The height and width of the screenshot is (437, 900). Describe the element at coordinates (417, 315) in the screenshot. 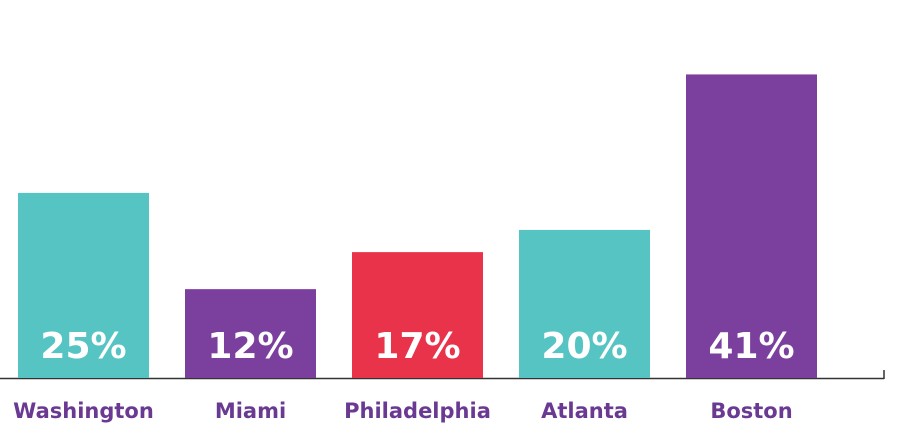

I see `bar-philadelphia` at that location.